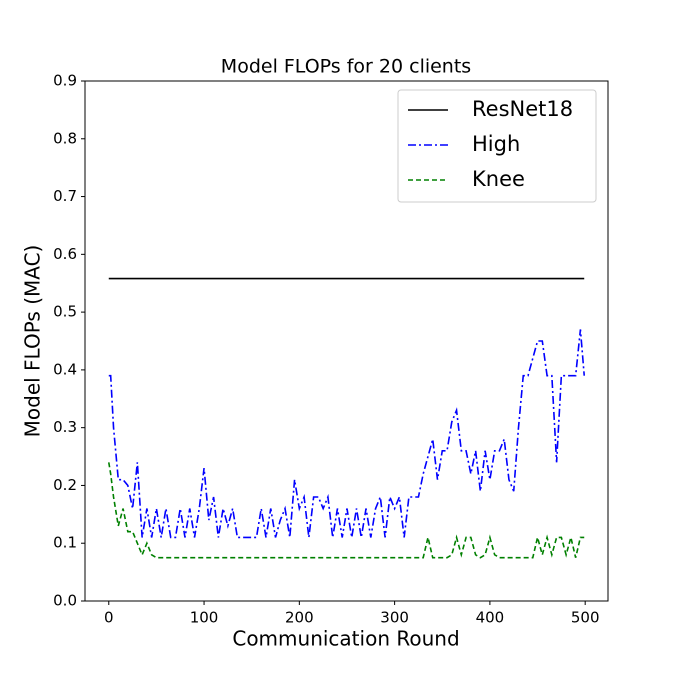 The width and height of the screenshot is (676, 676). Describe the element at coordinates (109, 618) in the screenshot. I see `x-tick-label: 0` at that location.